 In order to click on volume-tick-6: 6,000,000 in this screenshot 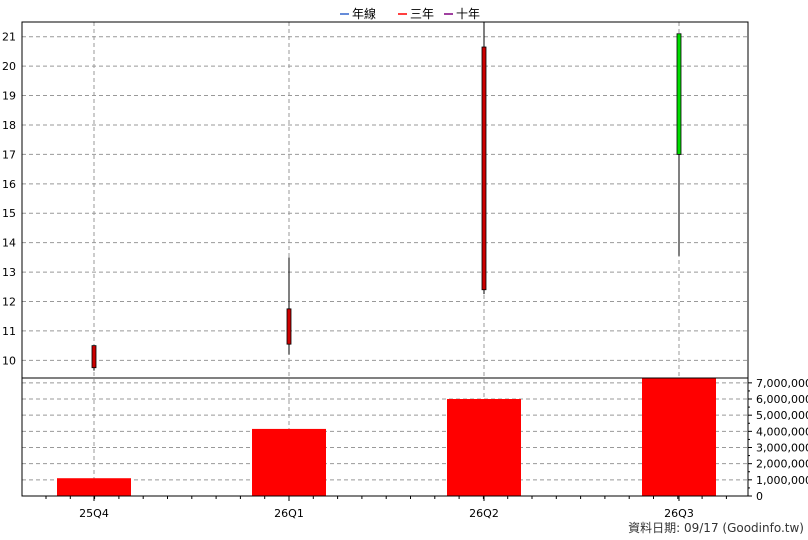, I will do `click(782, 399)`.